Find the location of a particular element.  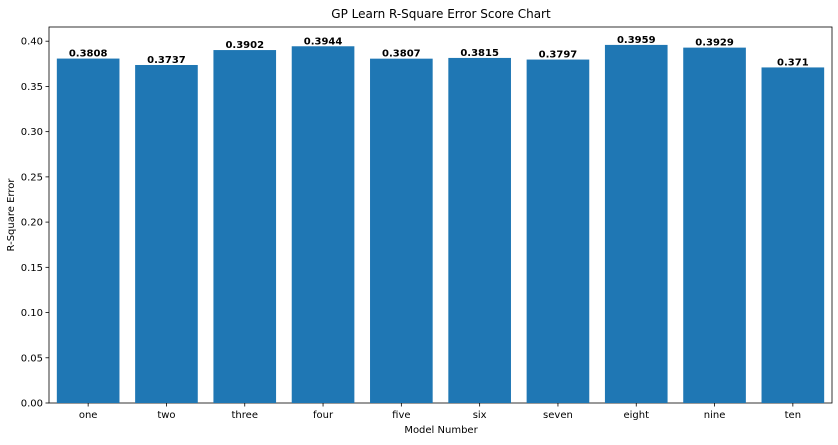

bar-three is located at coordinates (245, 227).